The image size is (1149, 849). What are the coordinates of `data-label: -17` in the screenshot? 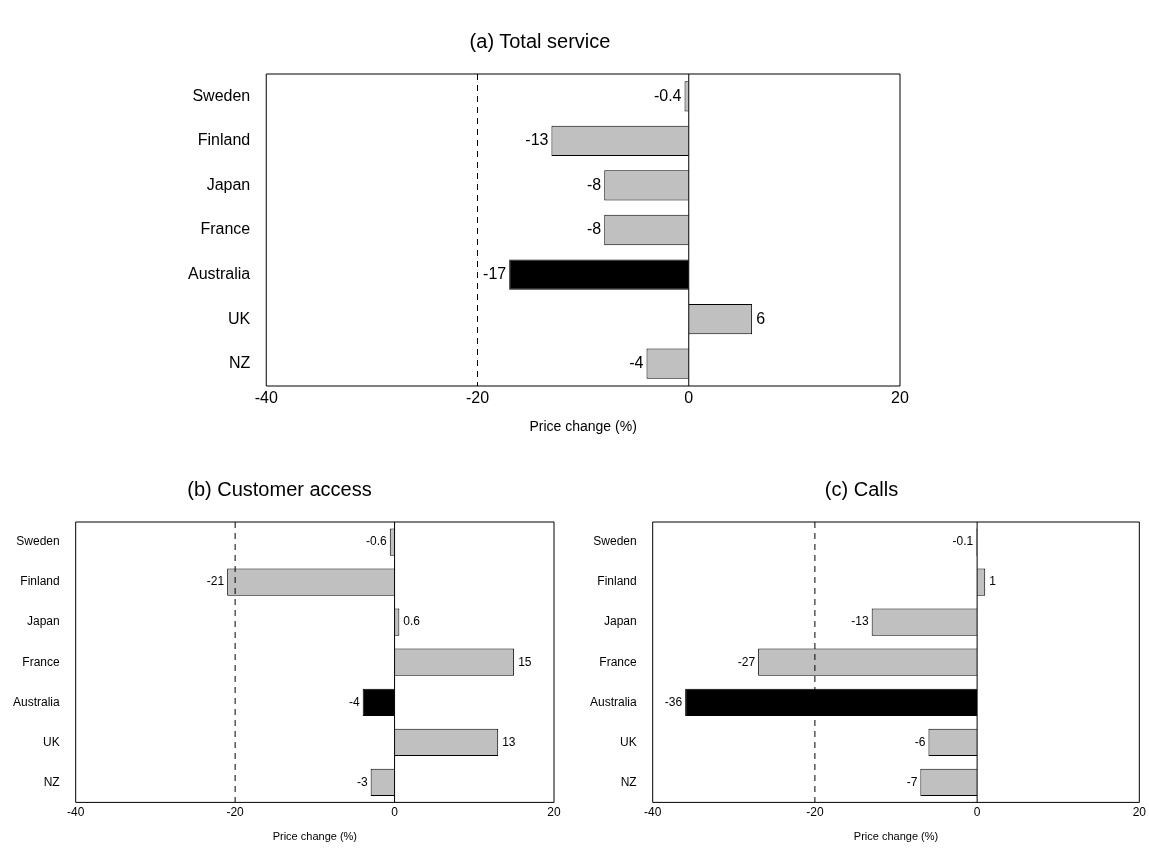 It's located at (495, 273).